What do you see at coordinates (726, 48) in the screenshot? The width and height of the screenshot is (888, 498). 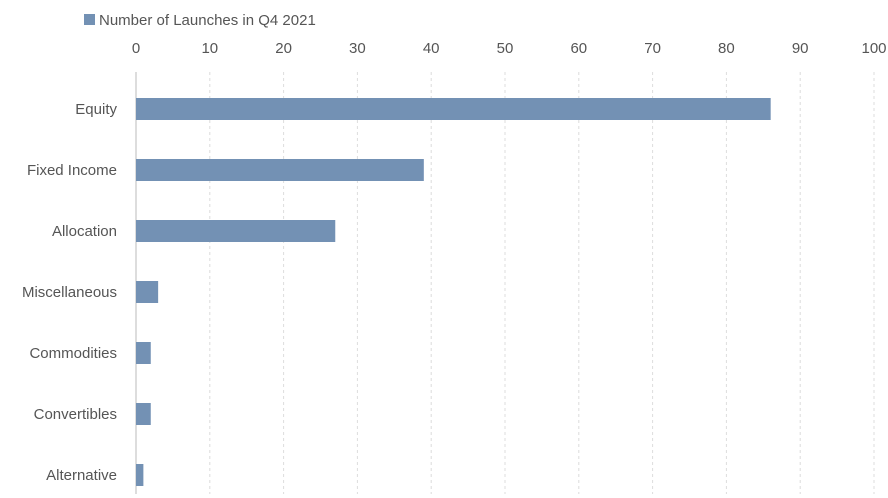 I see `x-tick-label: 80` at bounding box center [726, 48].